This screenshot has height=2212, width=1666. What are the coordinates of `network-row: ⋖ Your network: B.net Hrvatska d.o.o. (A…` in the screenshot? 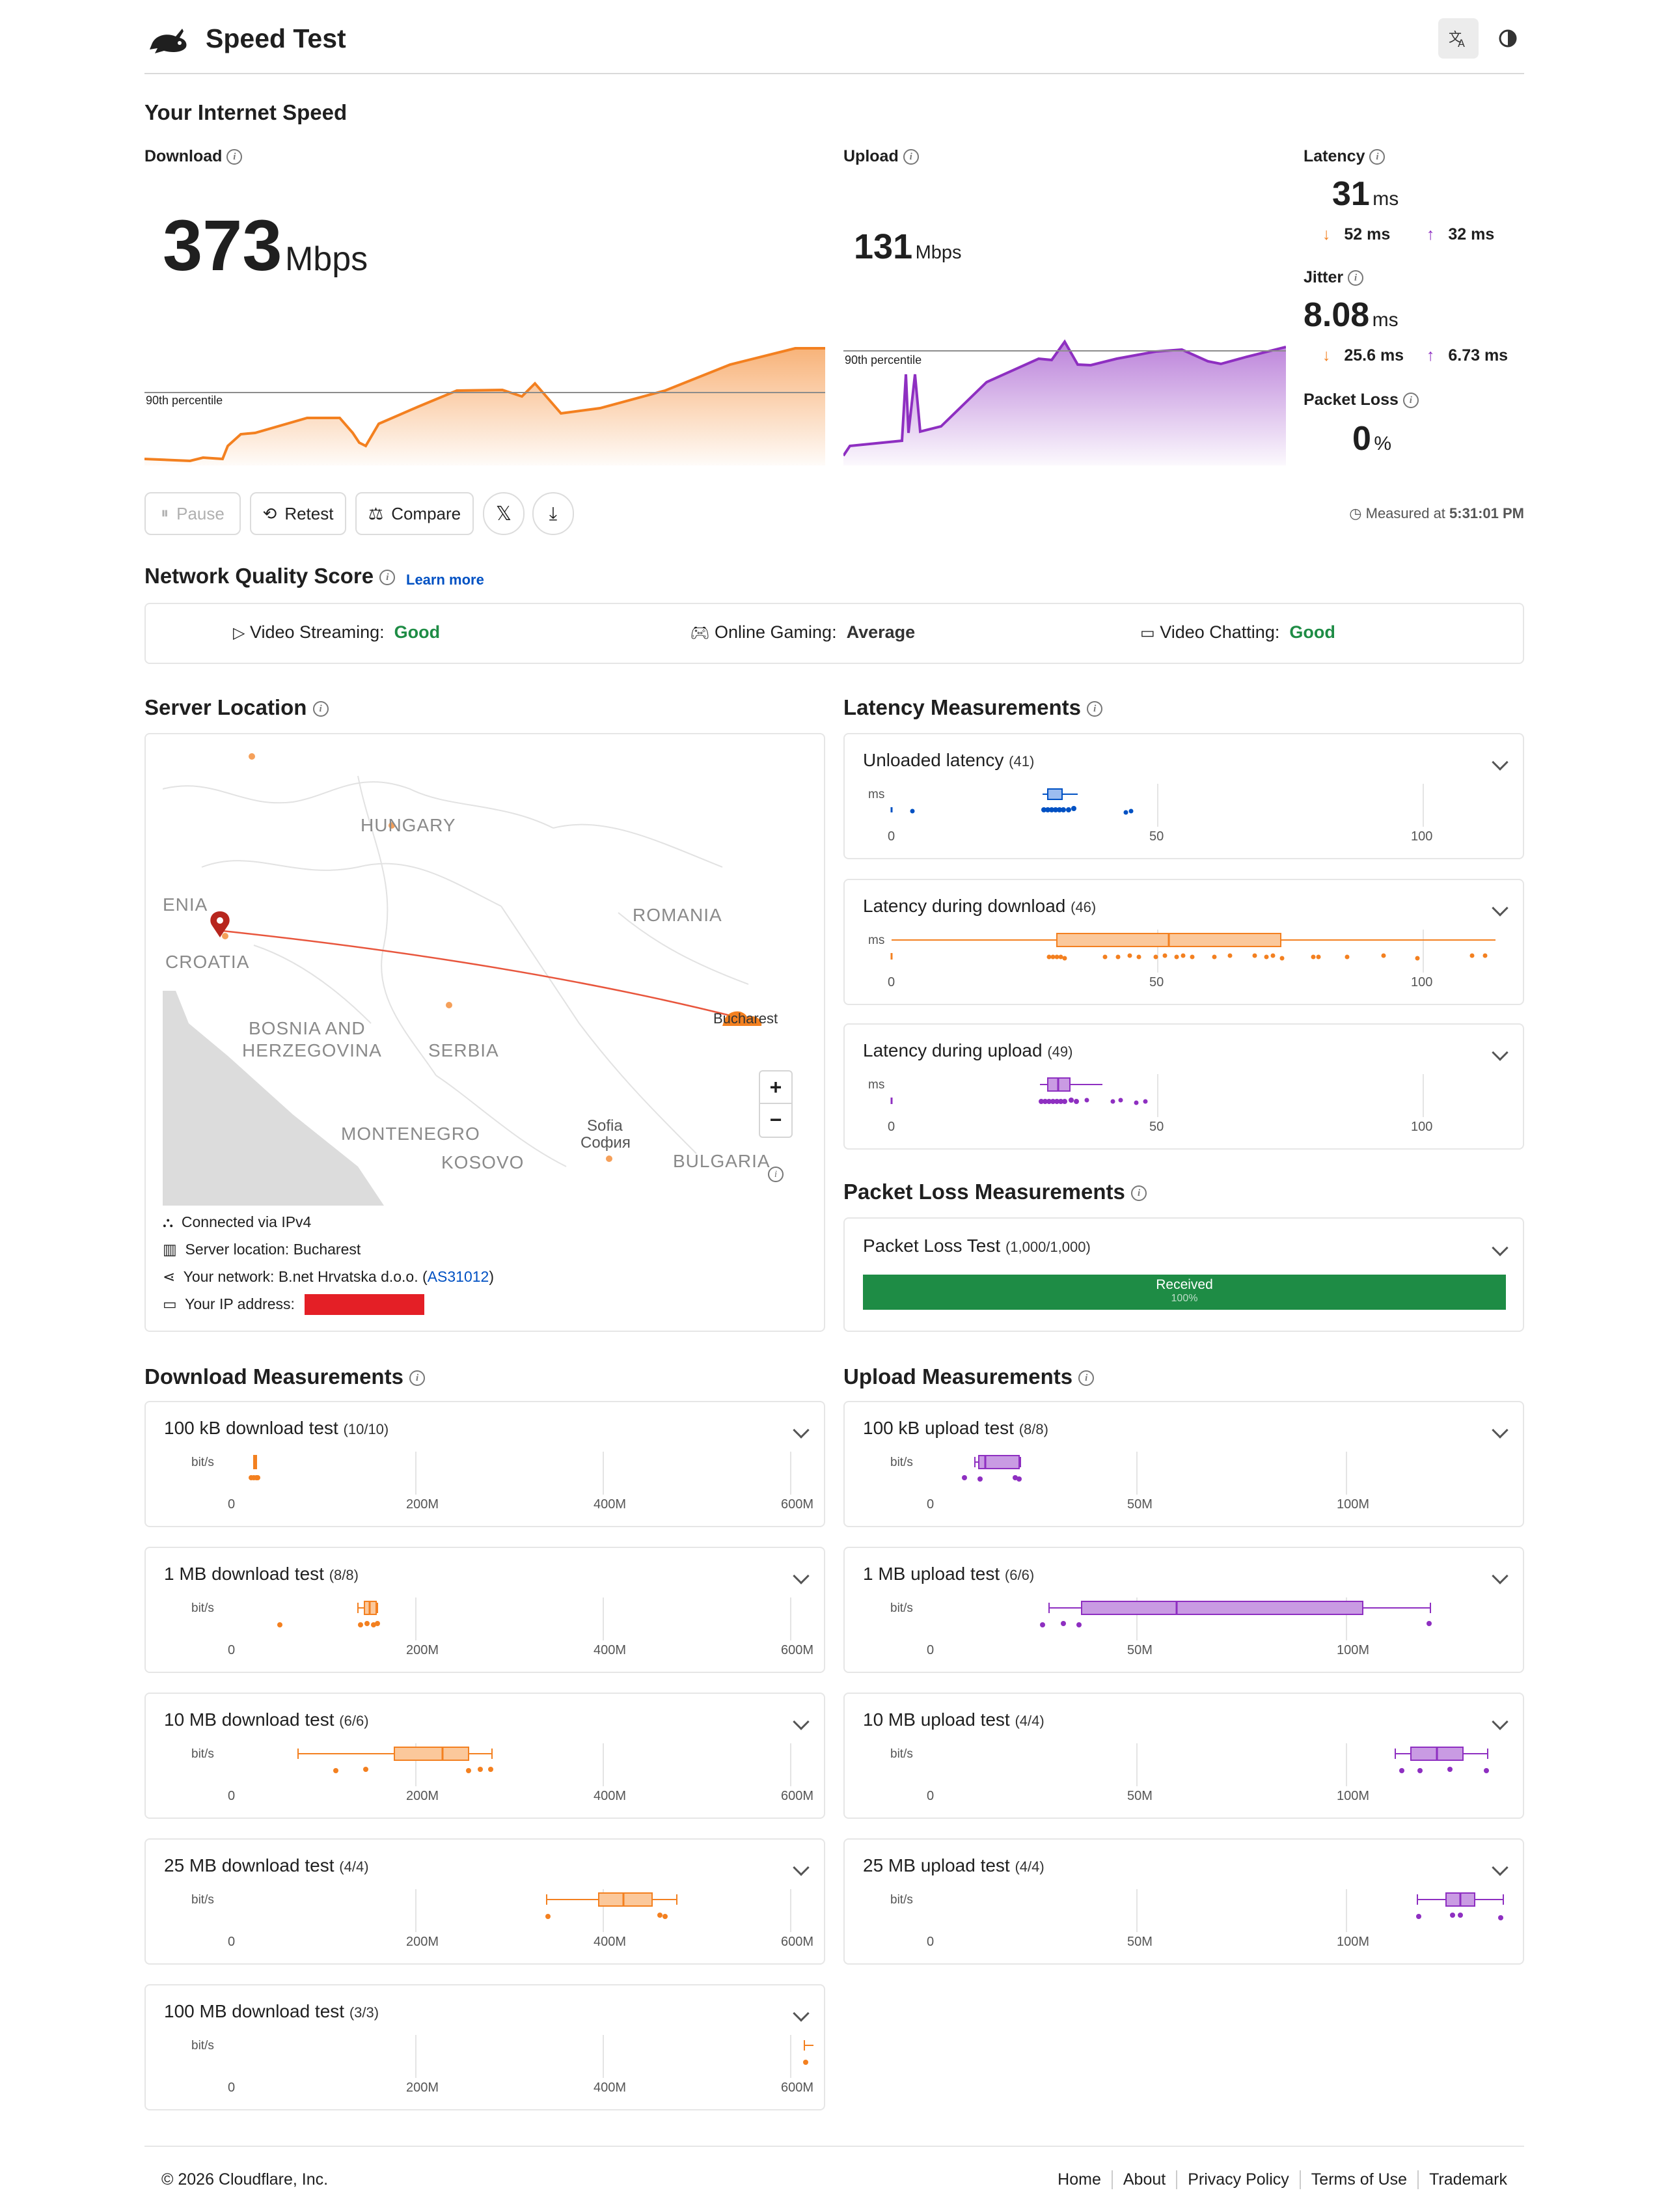 It's located at (328, 1276).